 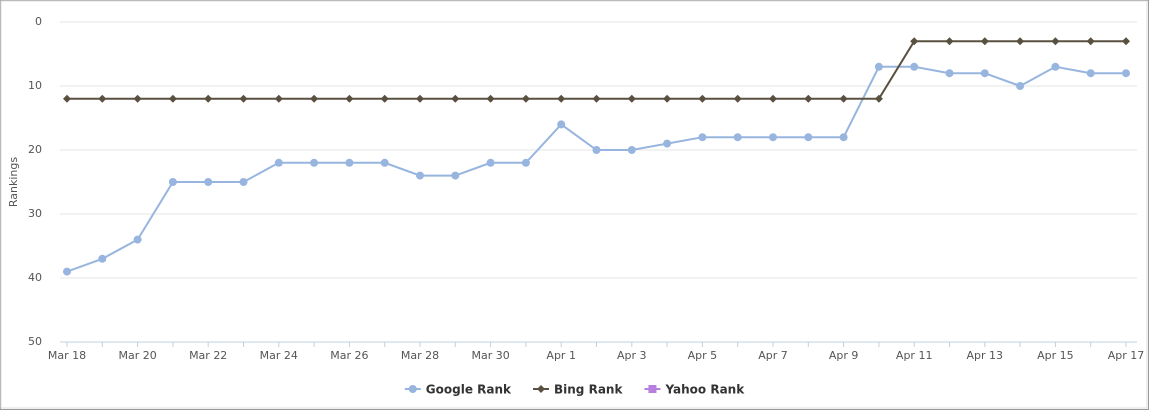 What do you see at coordinates (1126, 355) in the screenshot?
I see `x-tick-label: Apr 17` at bounding box center [1126, 355].